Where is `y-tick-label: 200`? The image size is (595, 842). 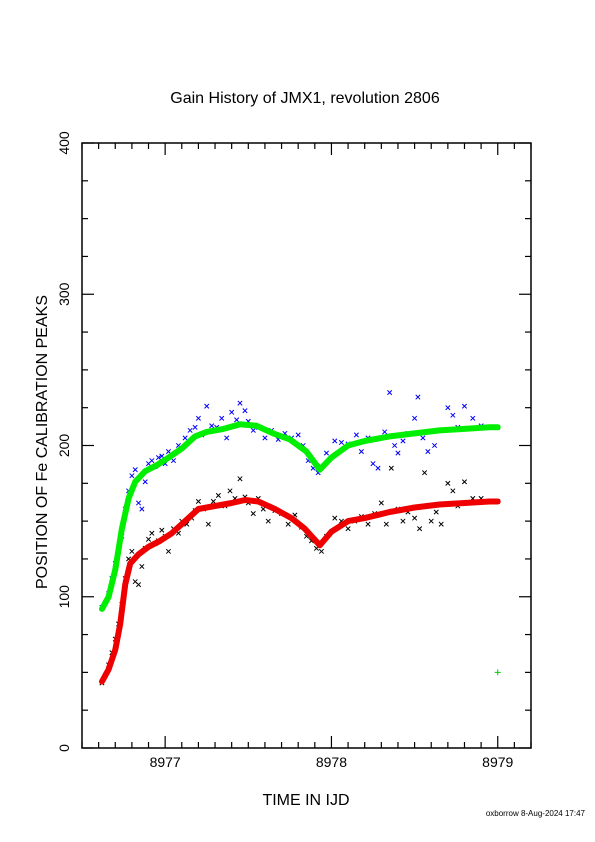
y-tick-label: 200 is located at coordinates (64, 446).